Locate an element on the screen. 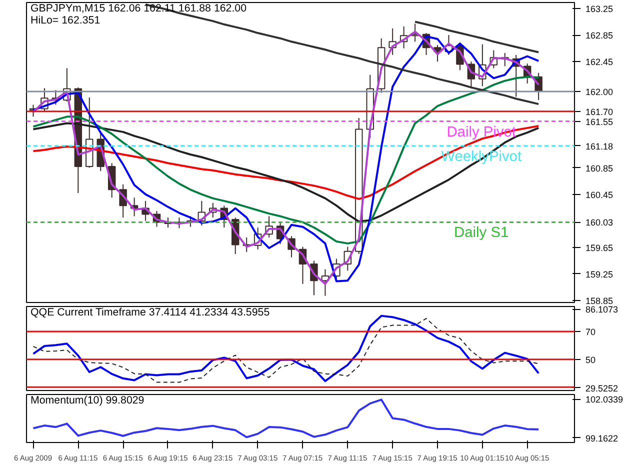 The height and width of the screenshot is (469, 625). y-tick-label: 162.45 is located at coordinates (600, 62).